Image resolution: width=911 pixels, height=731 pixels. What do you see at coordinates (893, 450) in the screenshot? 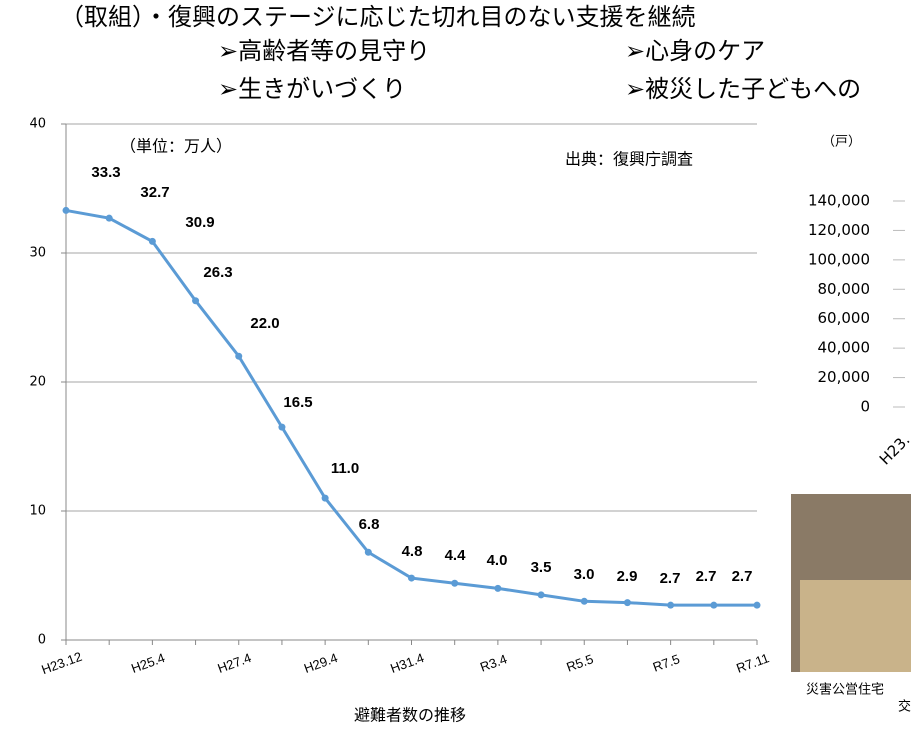
I see `x-tick-label: H23.` at bounding box center [893, 450].